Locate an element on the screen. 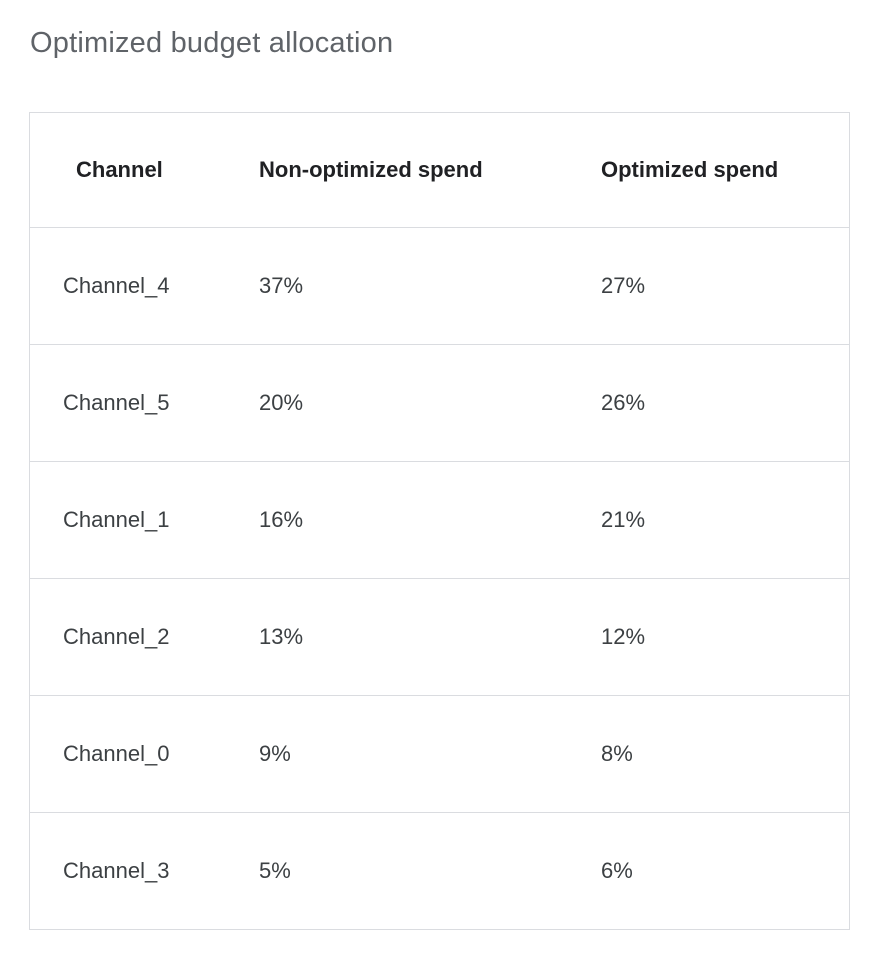 This screenshot has height=956, width=878. optimized-spend-cell: 8% is located at coordinates (725, 754).